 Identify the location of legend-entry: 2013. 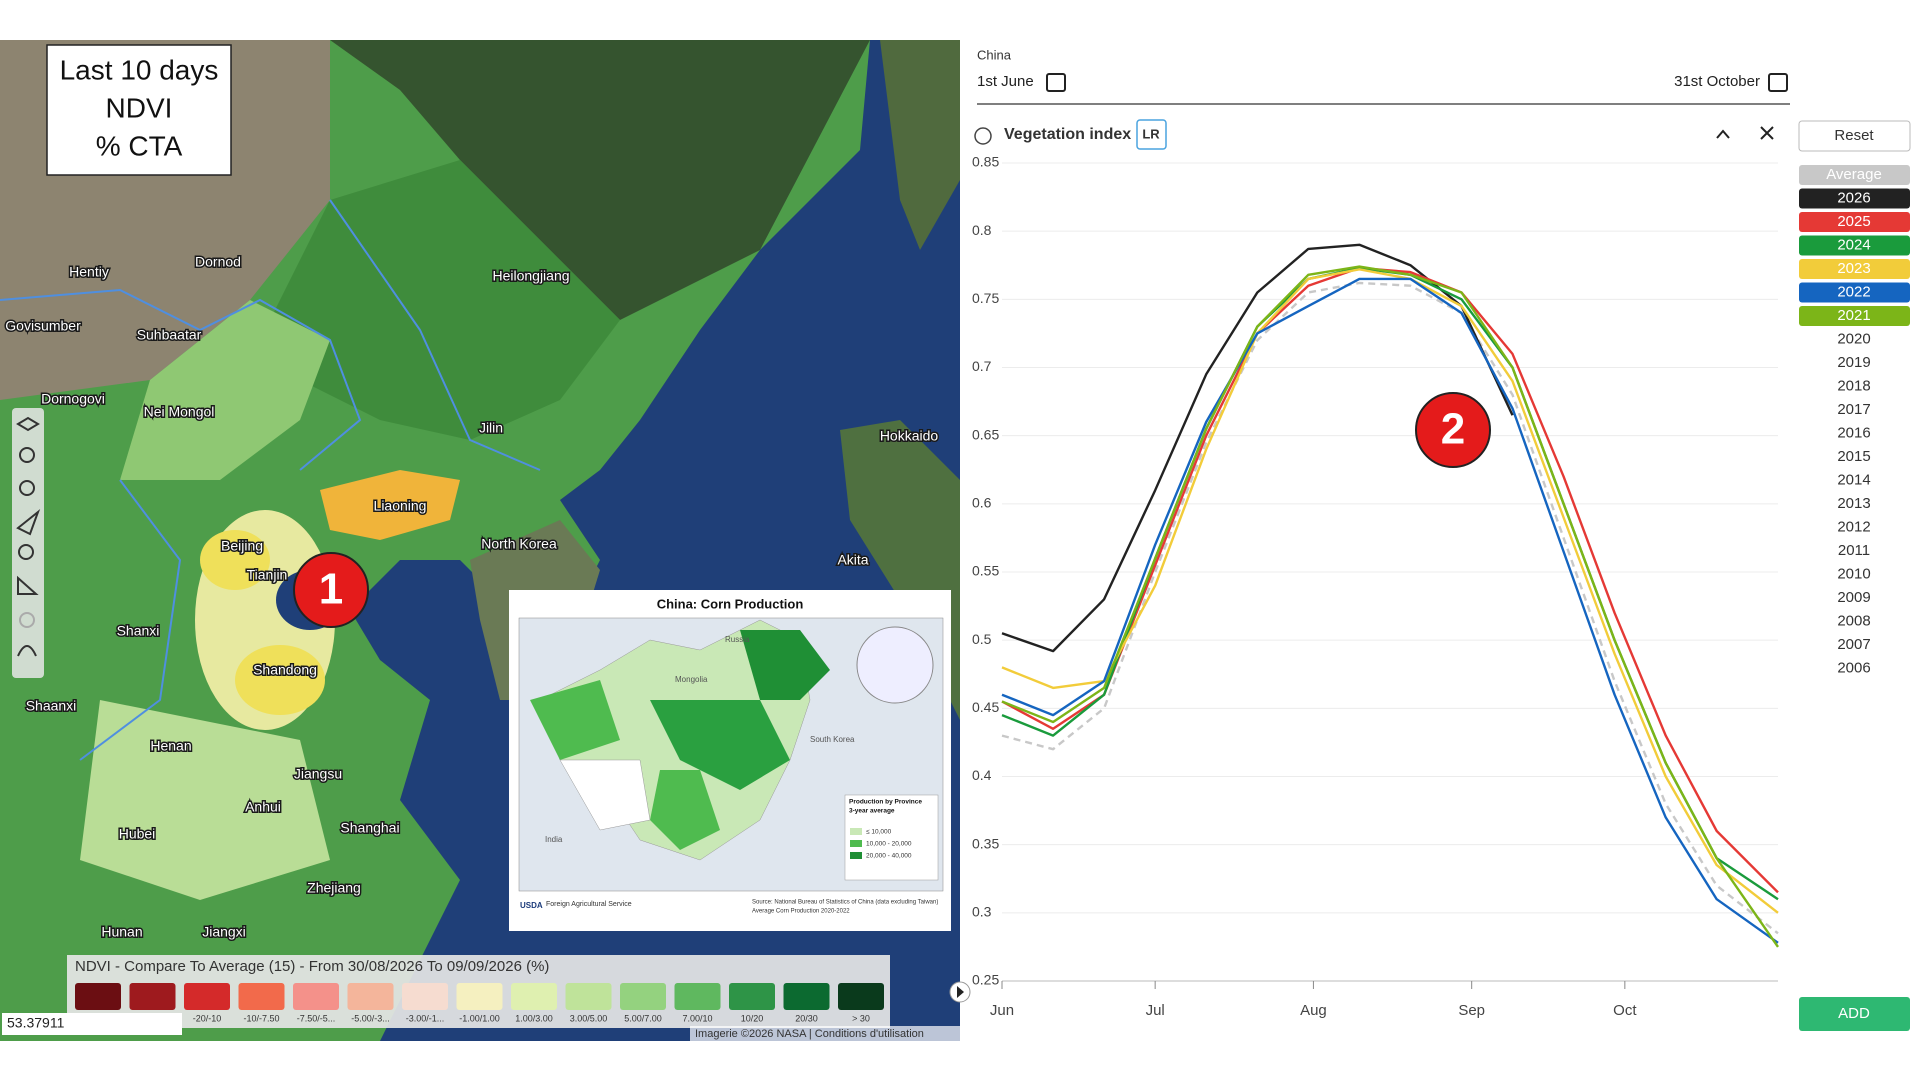
(1853, 503).